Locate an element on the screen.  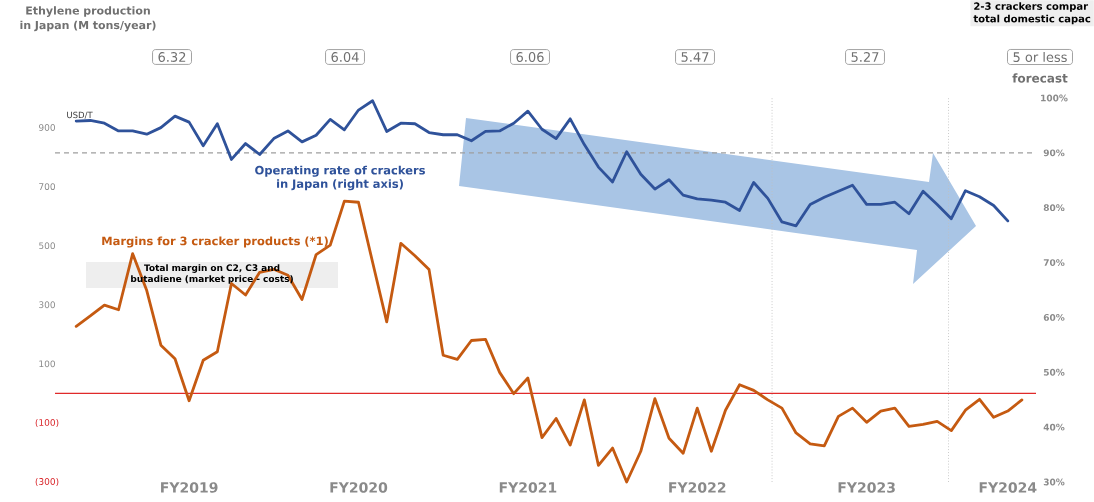
y-tick-label: (100) is located at coordinates (47, 422).